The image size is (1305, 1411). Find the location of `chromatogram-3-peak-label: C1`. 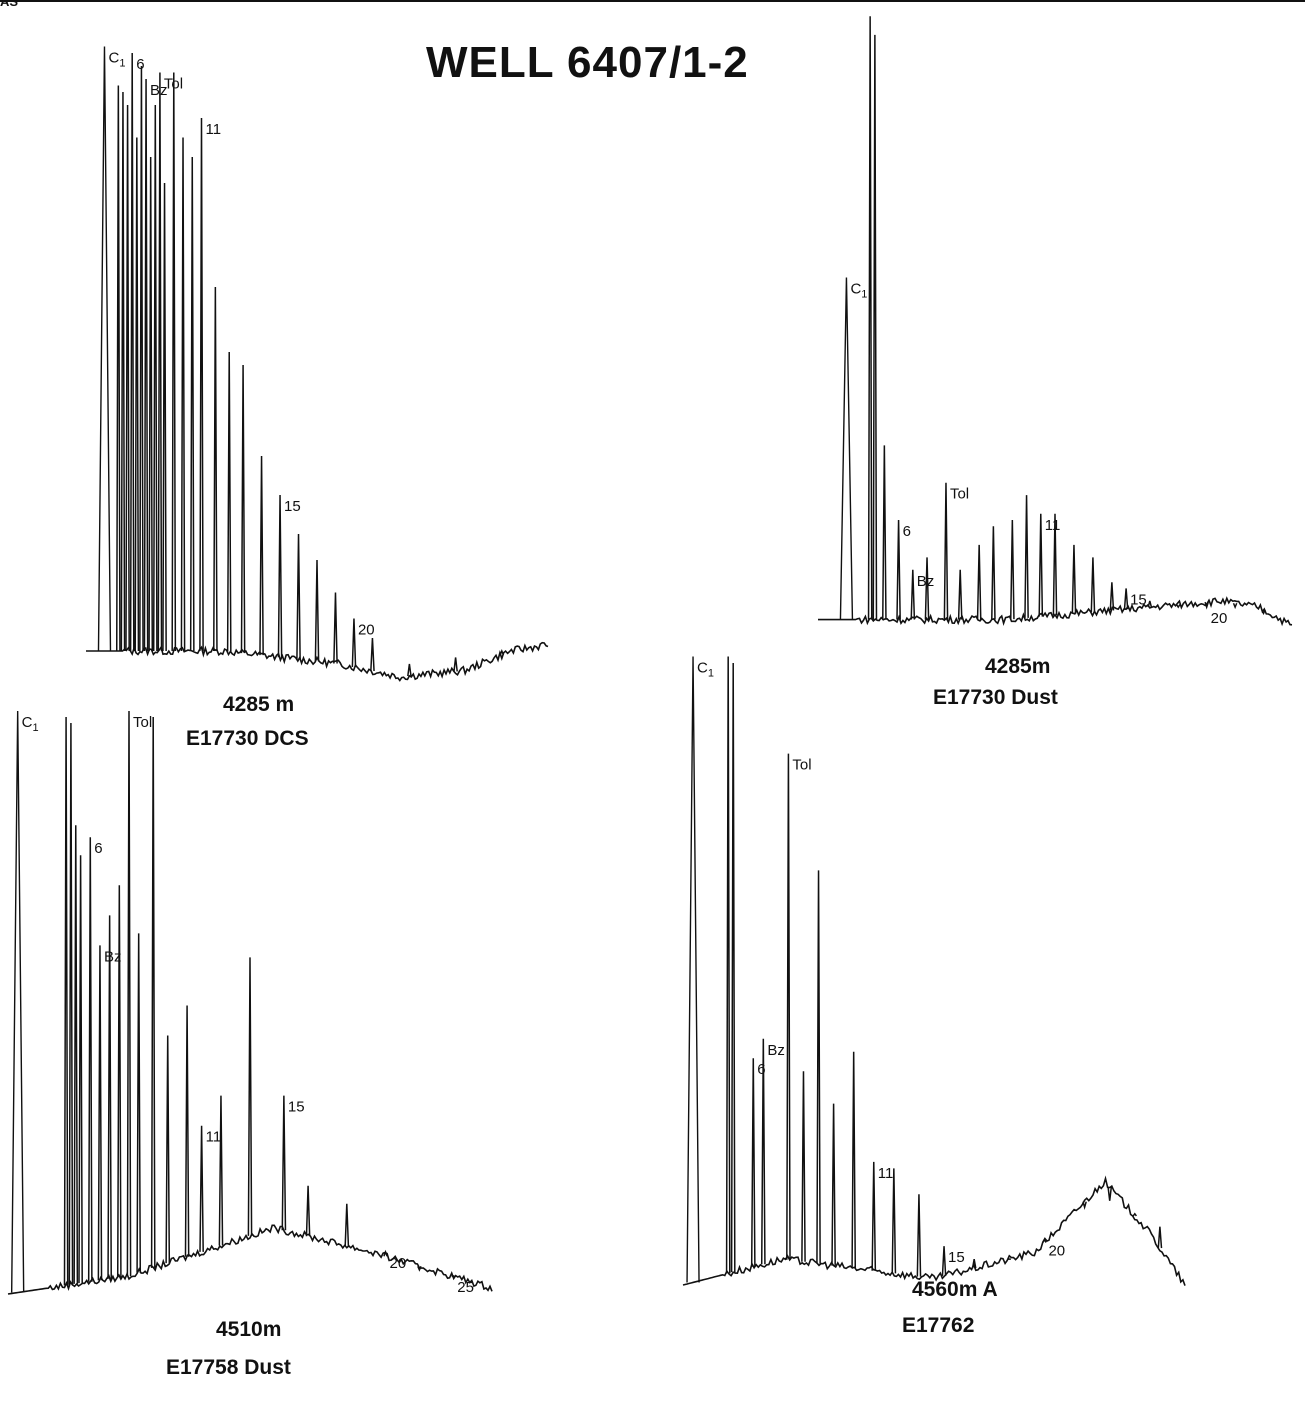

chromatogram-3-peak-label: C1 is located at coordinates (30, 724).